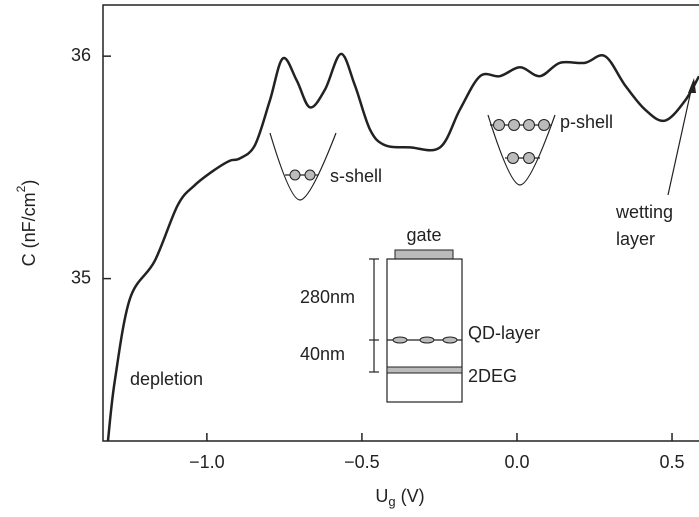 This screenshot has height=517, width=699. I want to click on annotation: wetting, so click(644, 212).